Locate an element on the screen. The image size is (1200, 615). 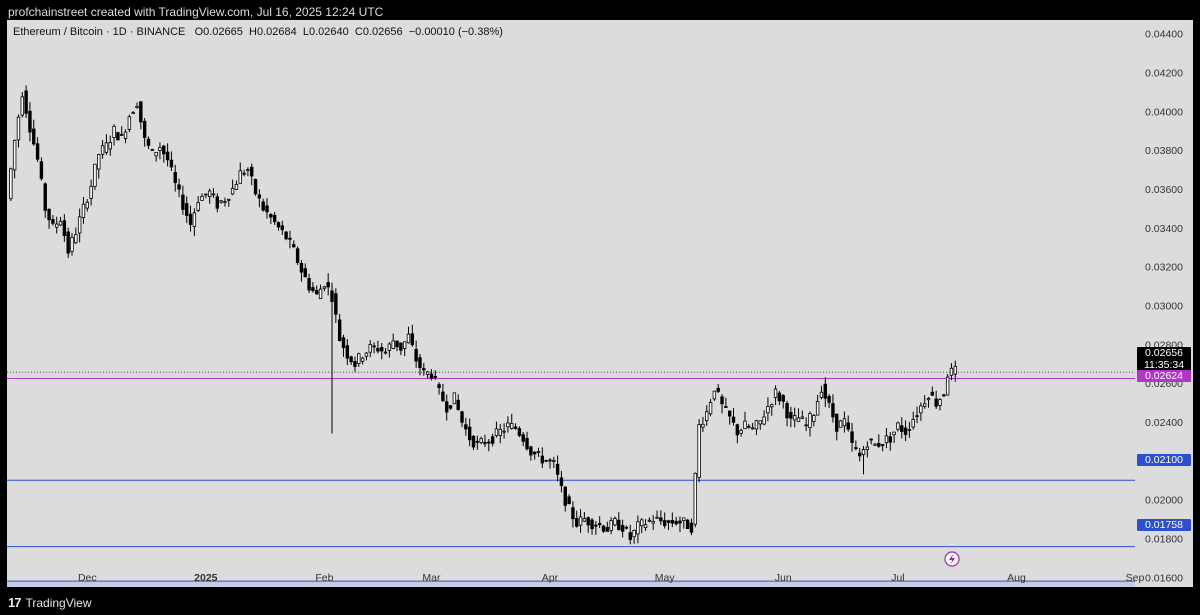
resistance-price-tag: 0.02624 is located at coordinates (1164, 376).